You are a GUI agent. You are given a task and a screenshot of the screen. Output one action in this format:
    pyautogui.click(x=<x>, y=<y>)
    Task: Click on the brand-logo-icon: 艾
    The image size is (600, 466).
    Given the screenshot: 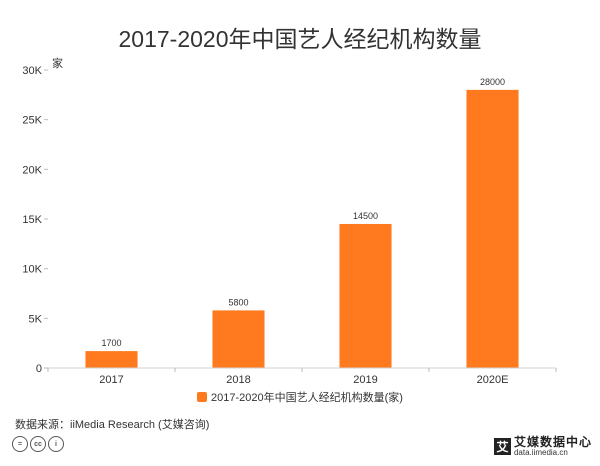 What is the action you would take?
    pyautogui.click(x=502, y=446)
    